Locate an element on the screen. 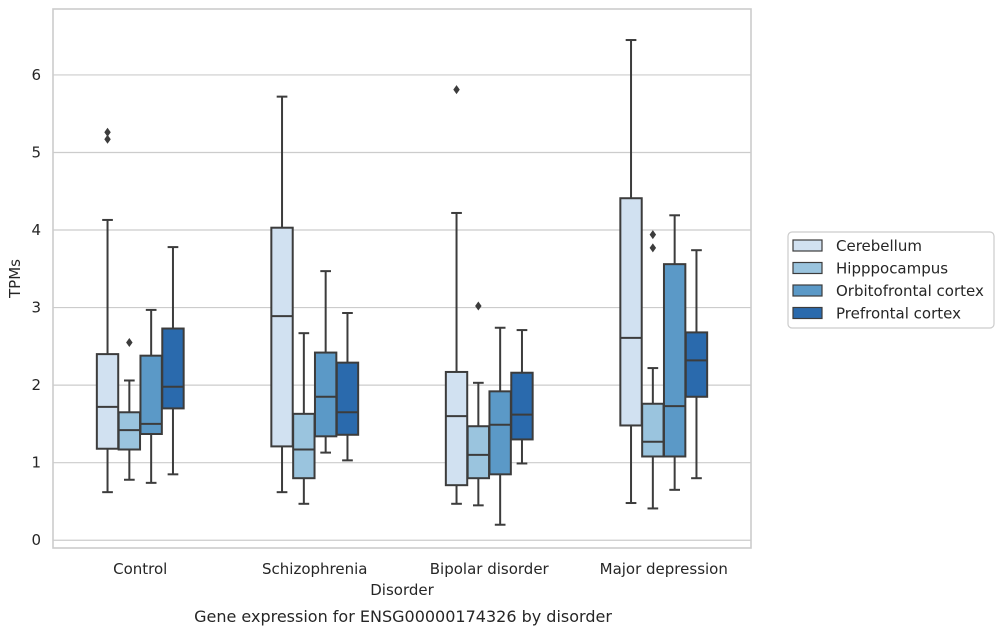 The height and width of the screenshot is (634, 1003). x-tick-label: Schizophrenia is located at coordinates (314, 569).